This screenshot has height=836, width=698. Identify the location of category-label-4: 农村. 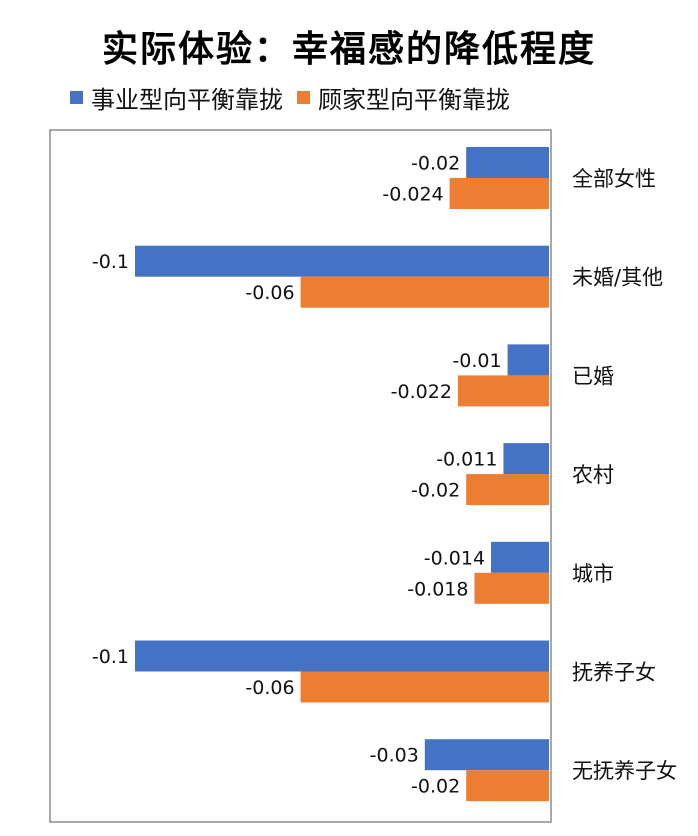
(593, 475).